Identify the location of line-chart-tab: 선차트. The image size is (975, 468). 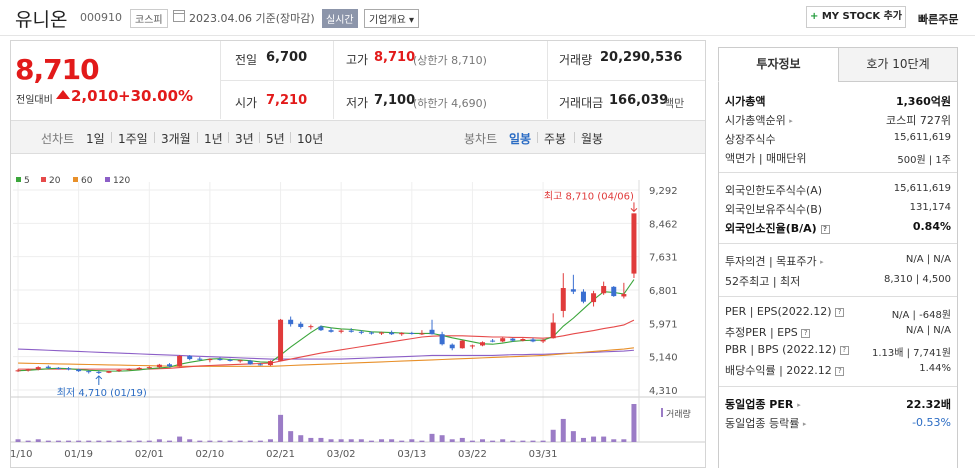
(58, 139).